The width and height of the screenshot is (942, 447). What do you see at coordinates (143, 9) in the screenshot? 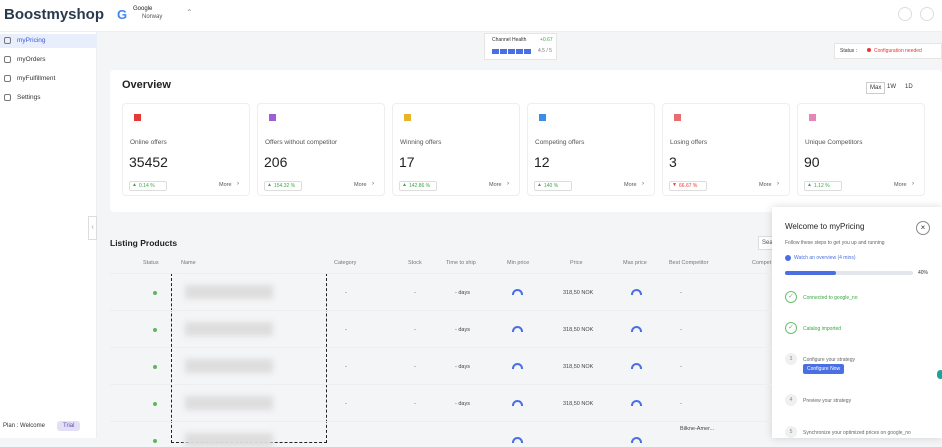
I see `channel-name: Google` at bounding box center [143, 9].